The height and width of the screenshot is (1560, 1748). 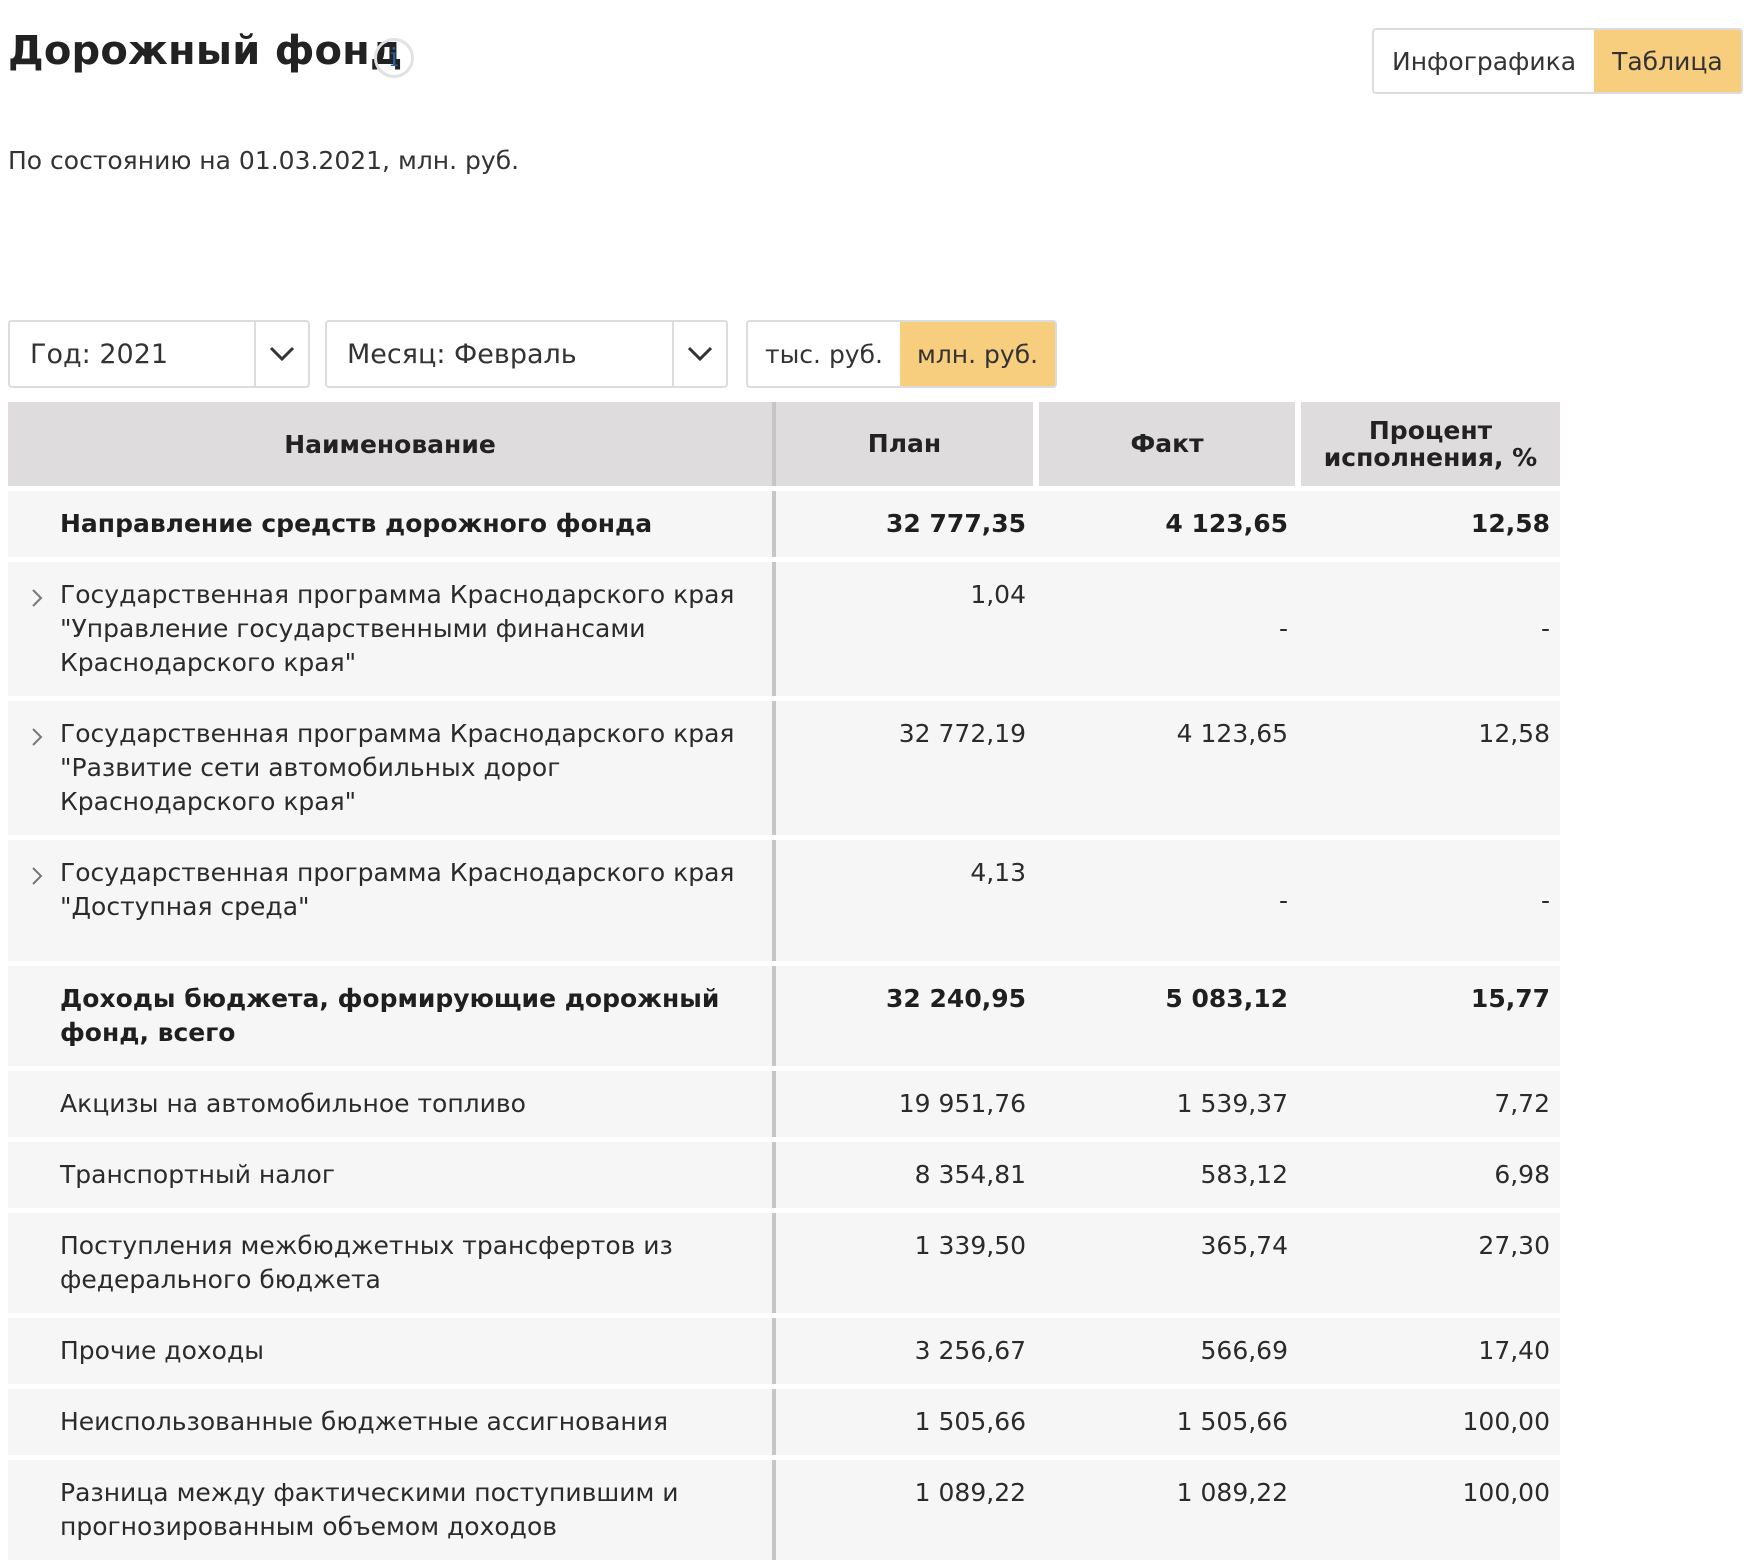 I want to click on row-plan: 3 256,67, so click(x=905, y=1351).